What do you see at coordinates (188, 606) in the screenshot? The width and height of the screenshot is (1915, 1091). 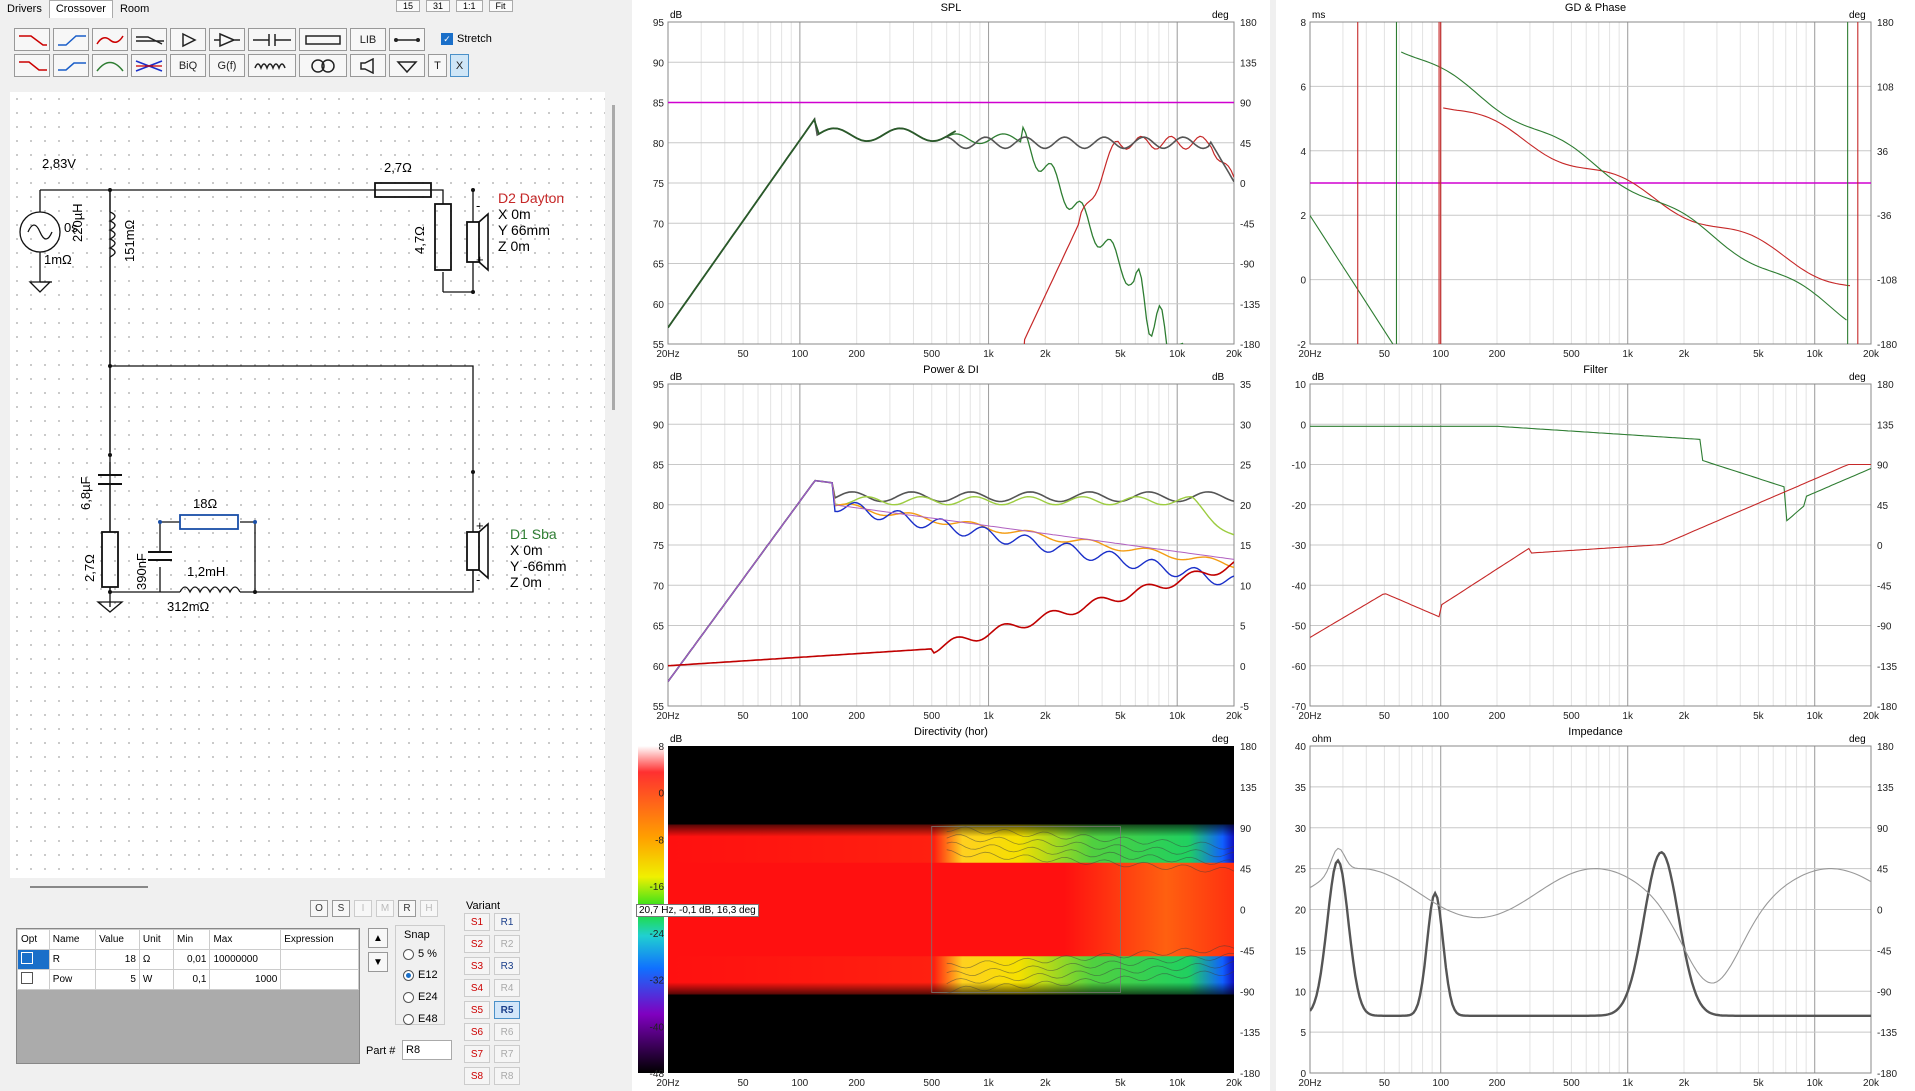 I see `l2-resistance-label: 312mΩ` at bounding box center [188, 606].